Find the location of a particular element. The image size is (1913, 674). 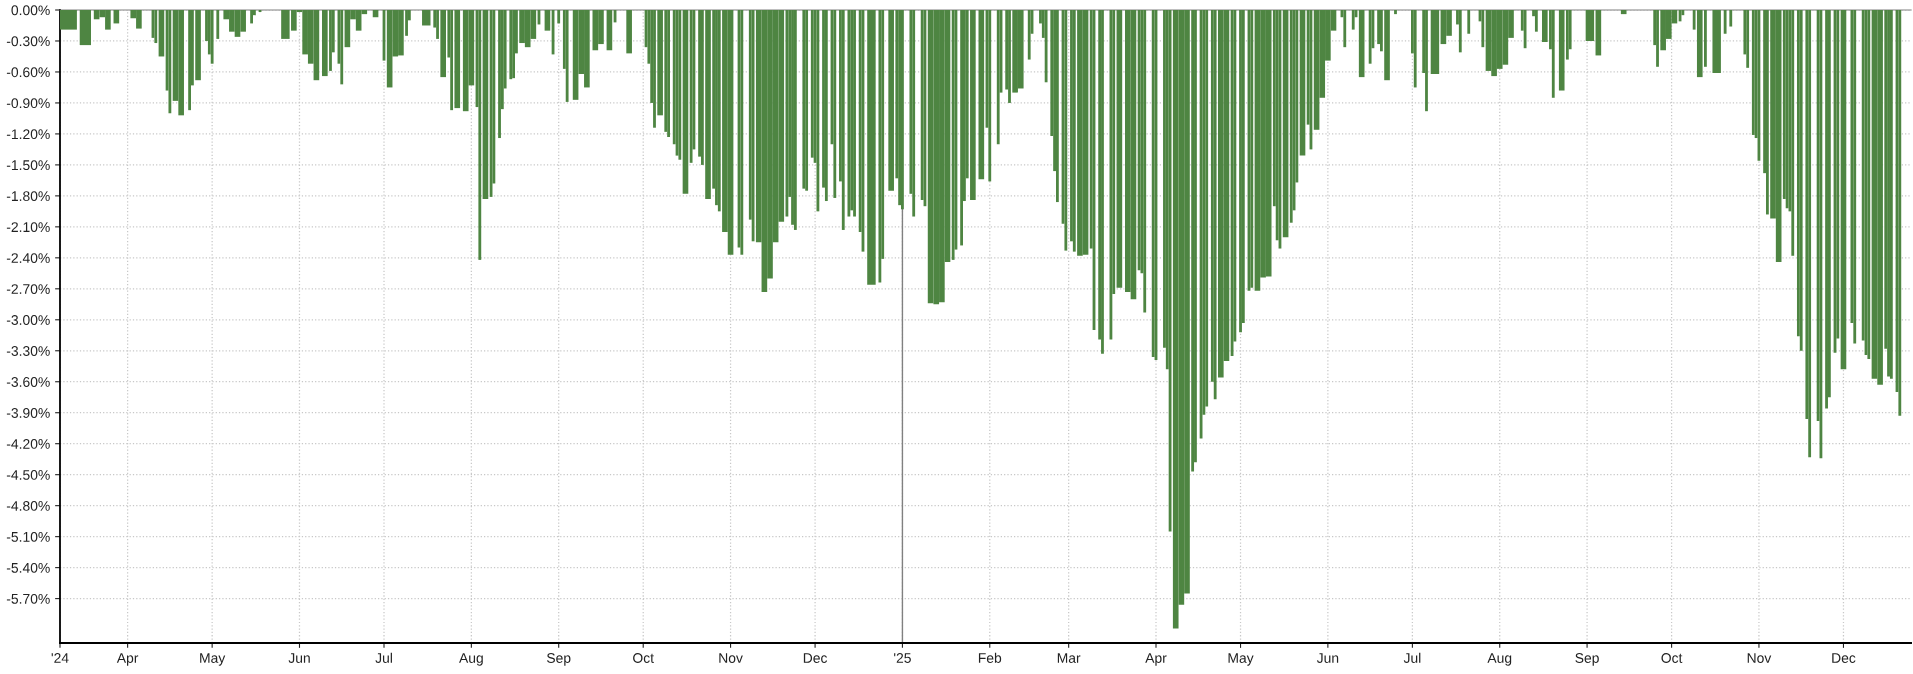

y-tick-label: -0.30% is located at coordinates (28, 41).